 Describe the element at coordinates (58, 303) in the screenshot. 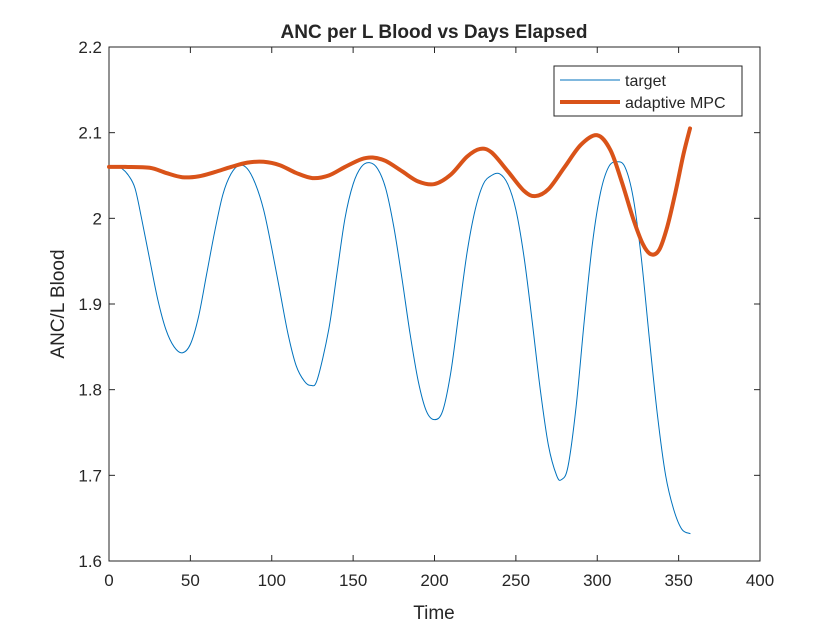

I see `y-axis-label: ANC/L Blood` at that location.